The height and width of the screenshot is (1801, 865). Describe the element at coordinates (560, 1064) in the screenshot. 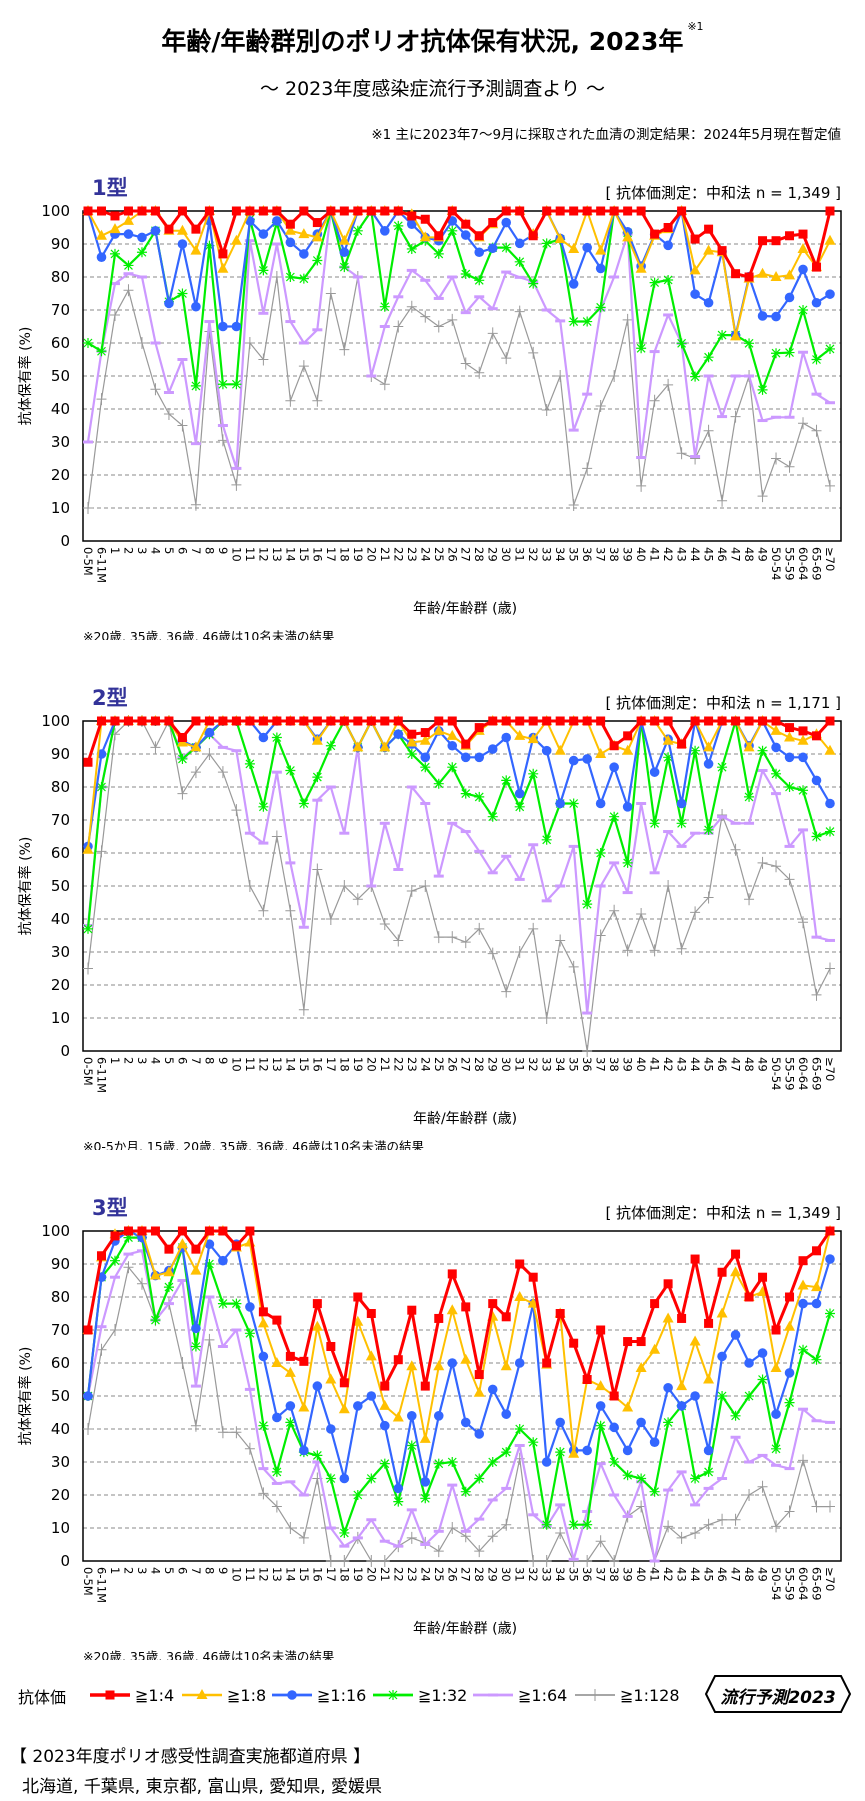

I see `x-tick-label: 34` at that location.